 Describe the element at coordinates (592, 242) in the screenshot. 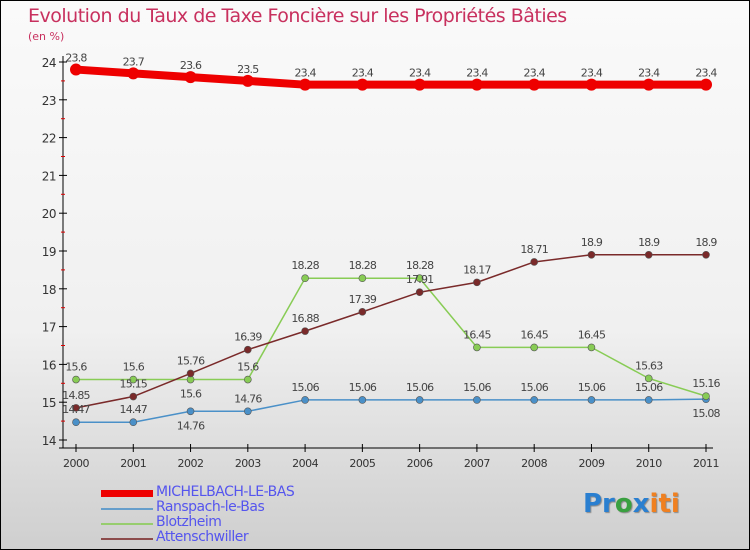

I see `data-label: 18.9` at that location.